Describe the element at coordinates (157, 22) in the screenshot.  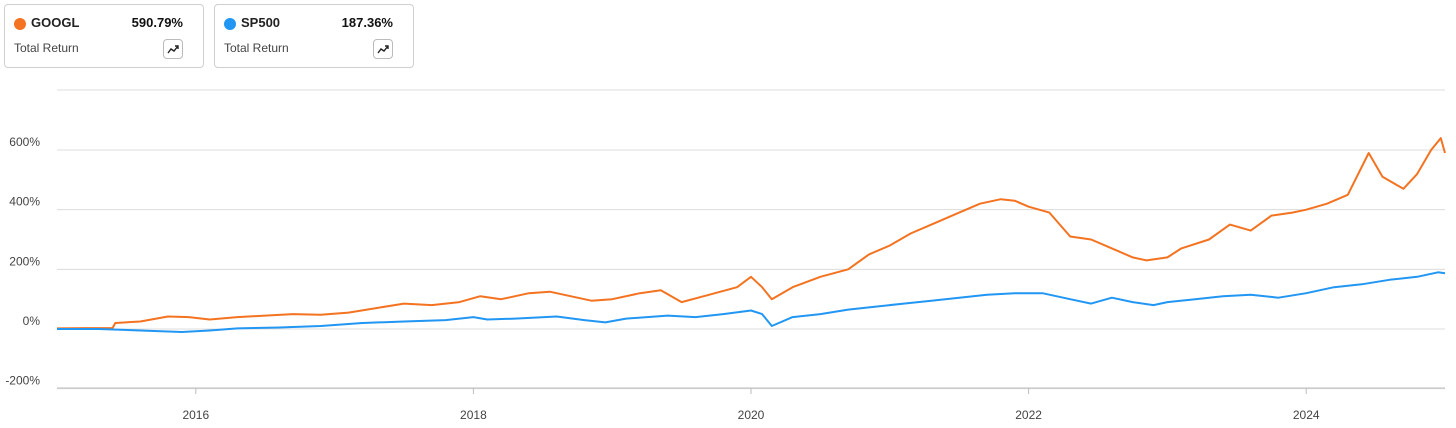
I see `legend-value: 590.79%` at that location.